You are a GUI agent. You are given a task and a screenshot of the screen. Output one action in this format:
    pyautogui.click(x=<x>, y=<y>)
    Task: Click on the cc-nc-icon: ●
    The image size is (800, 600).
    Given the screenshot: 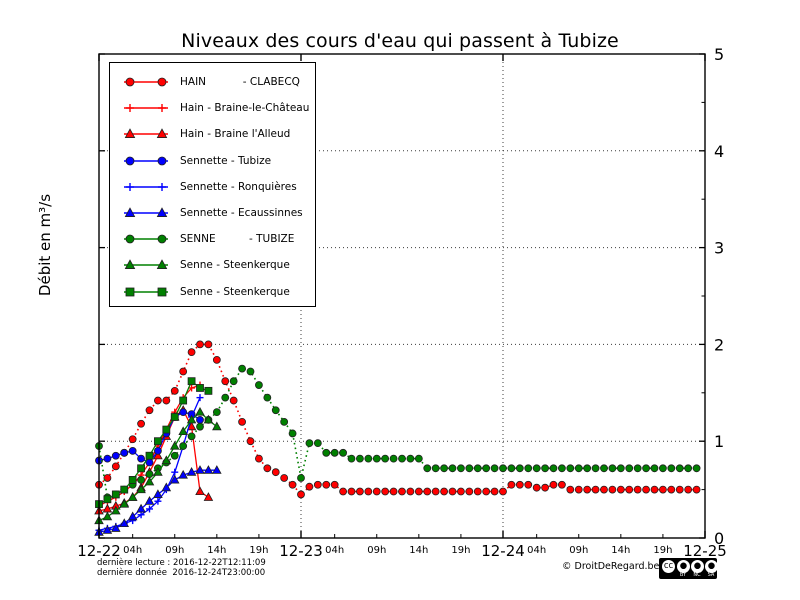 What is the action you would take?
    pyautogui.click(x=697, y=566)
    